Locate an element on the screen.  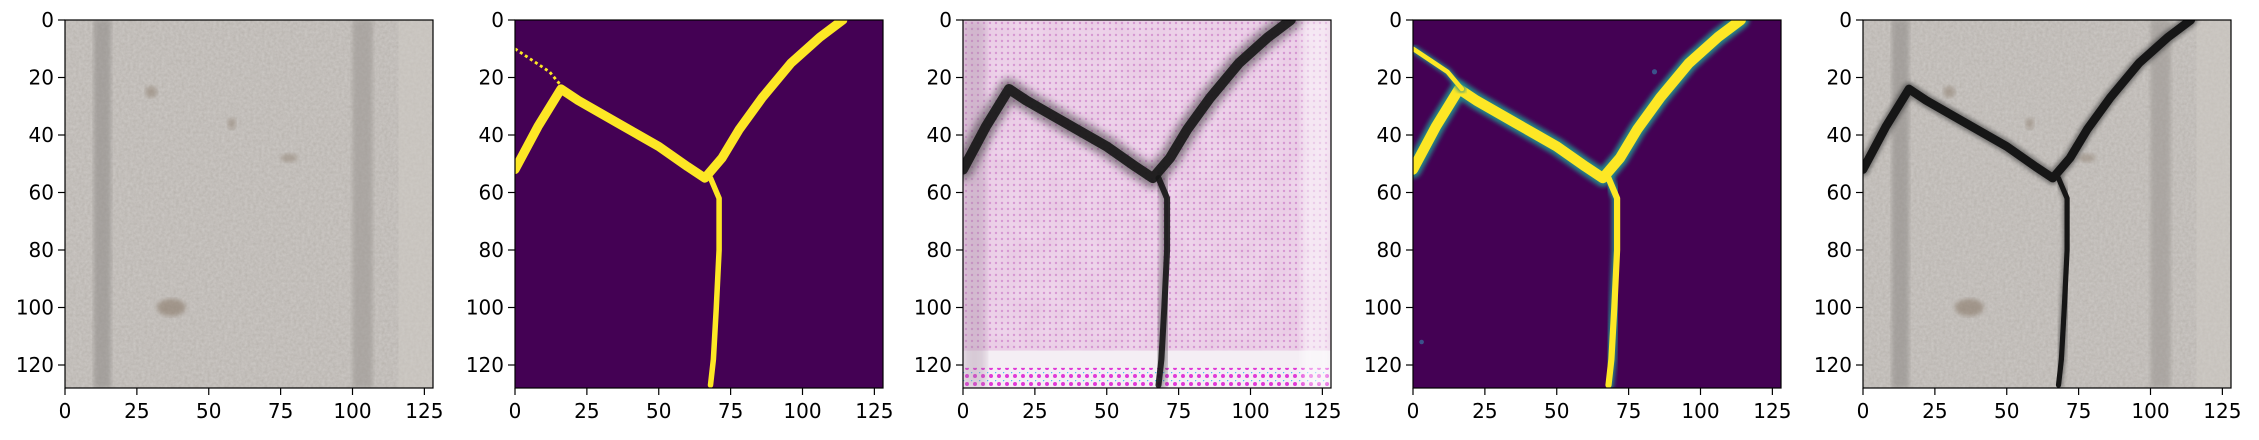
predicted-probability-map is located at coordinates (1597, 204).